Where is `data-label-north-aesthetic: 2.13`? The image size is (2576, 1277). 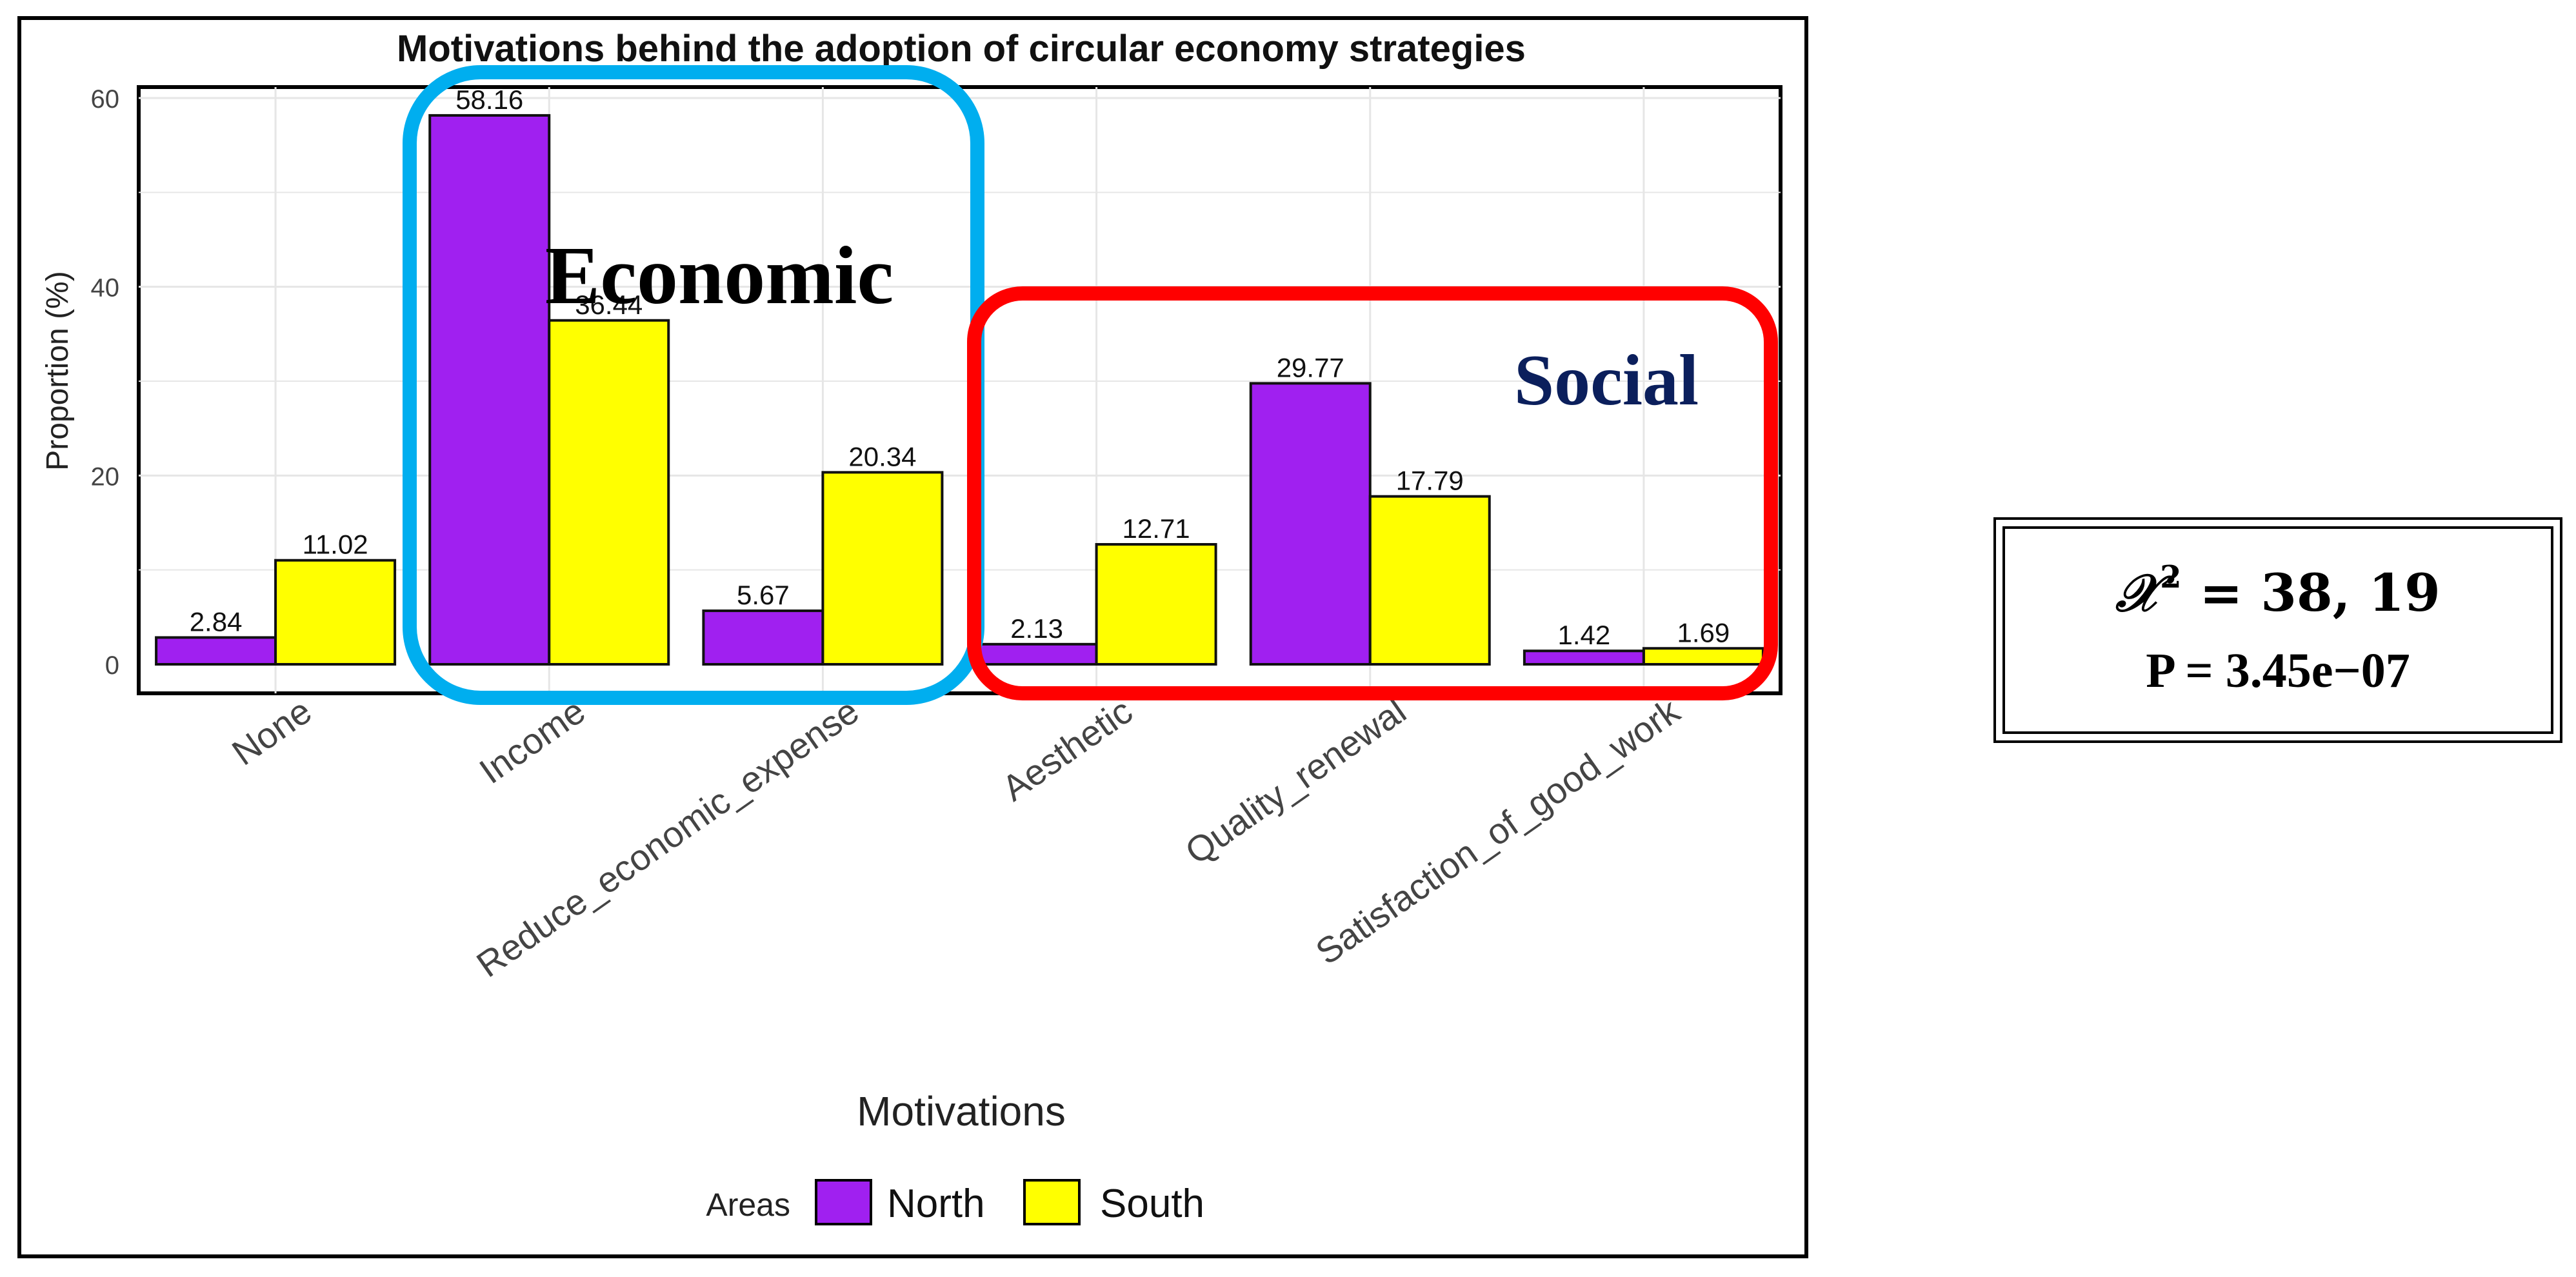
data-label-north-aesthetic: 2.13 is located at coordinates (1036, 628).